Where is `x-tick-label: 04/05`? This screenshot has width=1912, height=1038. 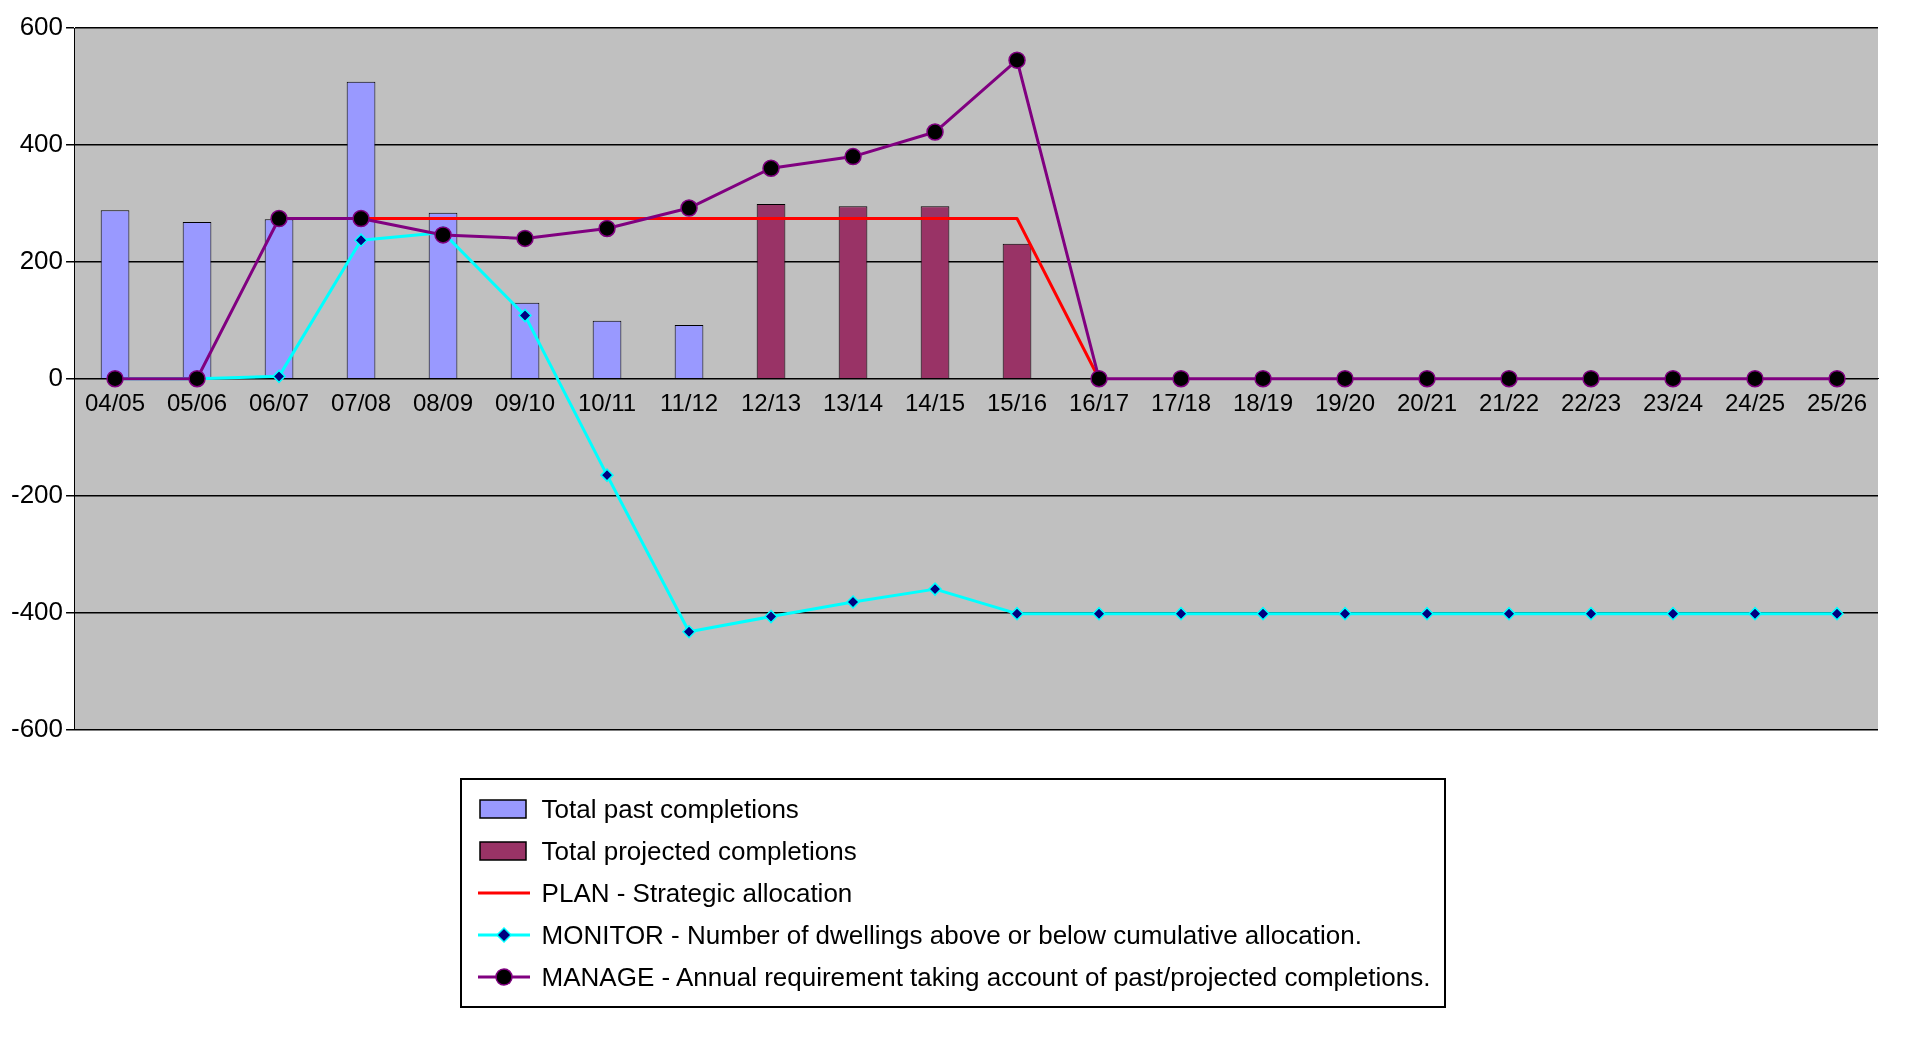 x-tick-label: 04/05 is located at coordinates (115, 402).